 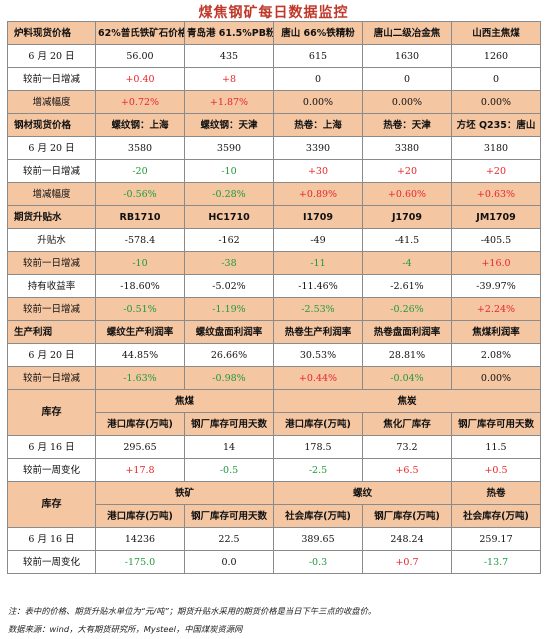 What do you see at coordinates (140, 102) in the screenshot?
I see `s1-cell: +0.72%` at bounding box center [140, 102].